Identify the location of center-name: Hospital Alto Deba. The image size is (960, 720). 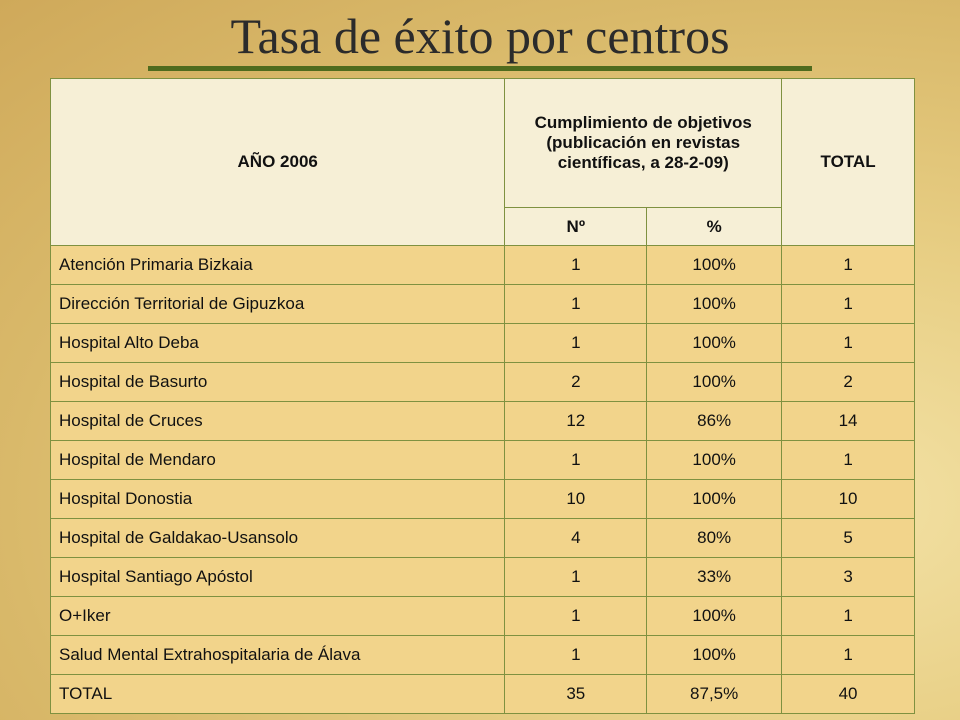
(277, 343).